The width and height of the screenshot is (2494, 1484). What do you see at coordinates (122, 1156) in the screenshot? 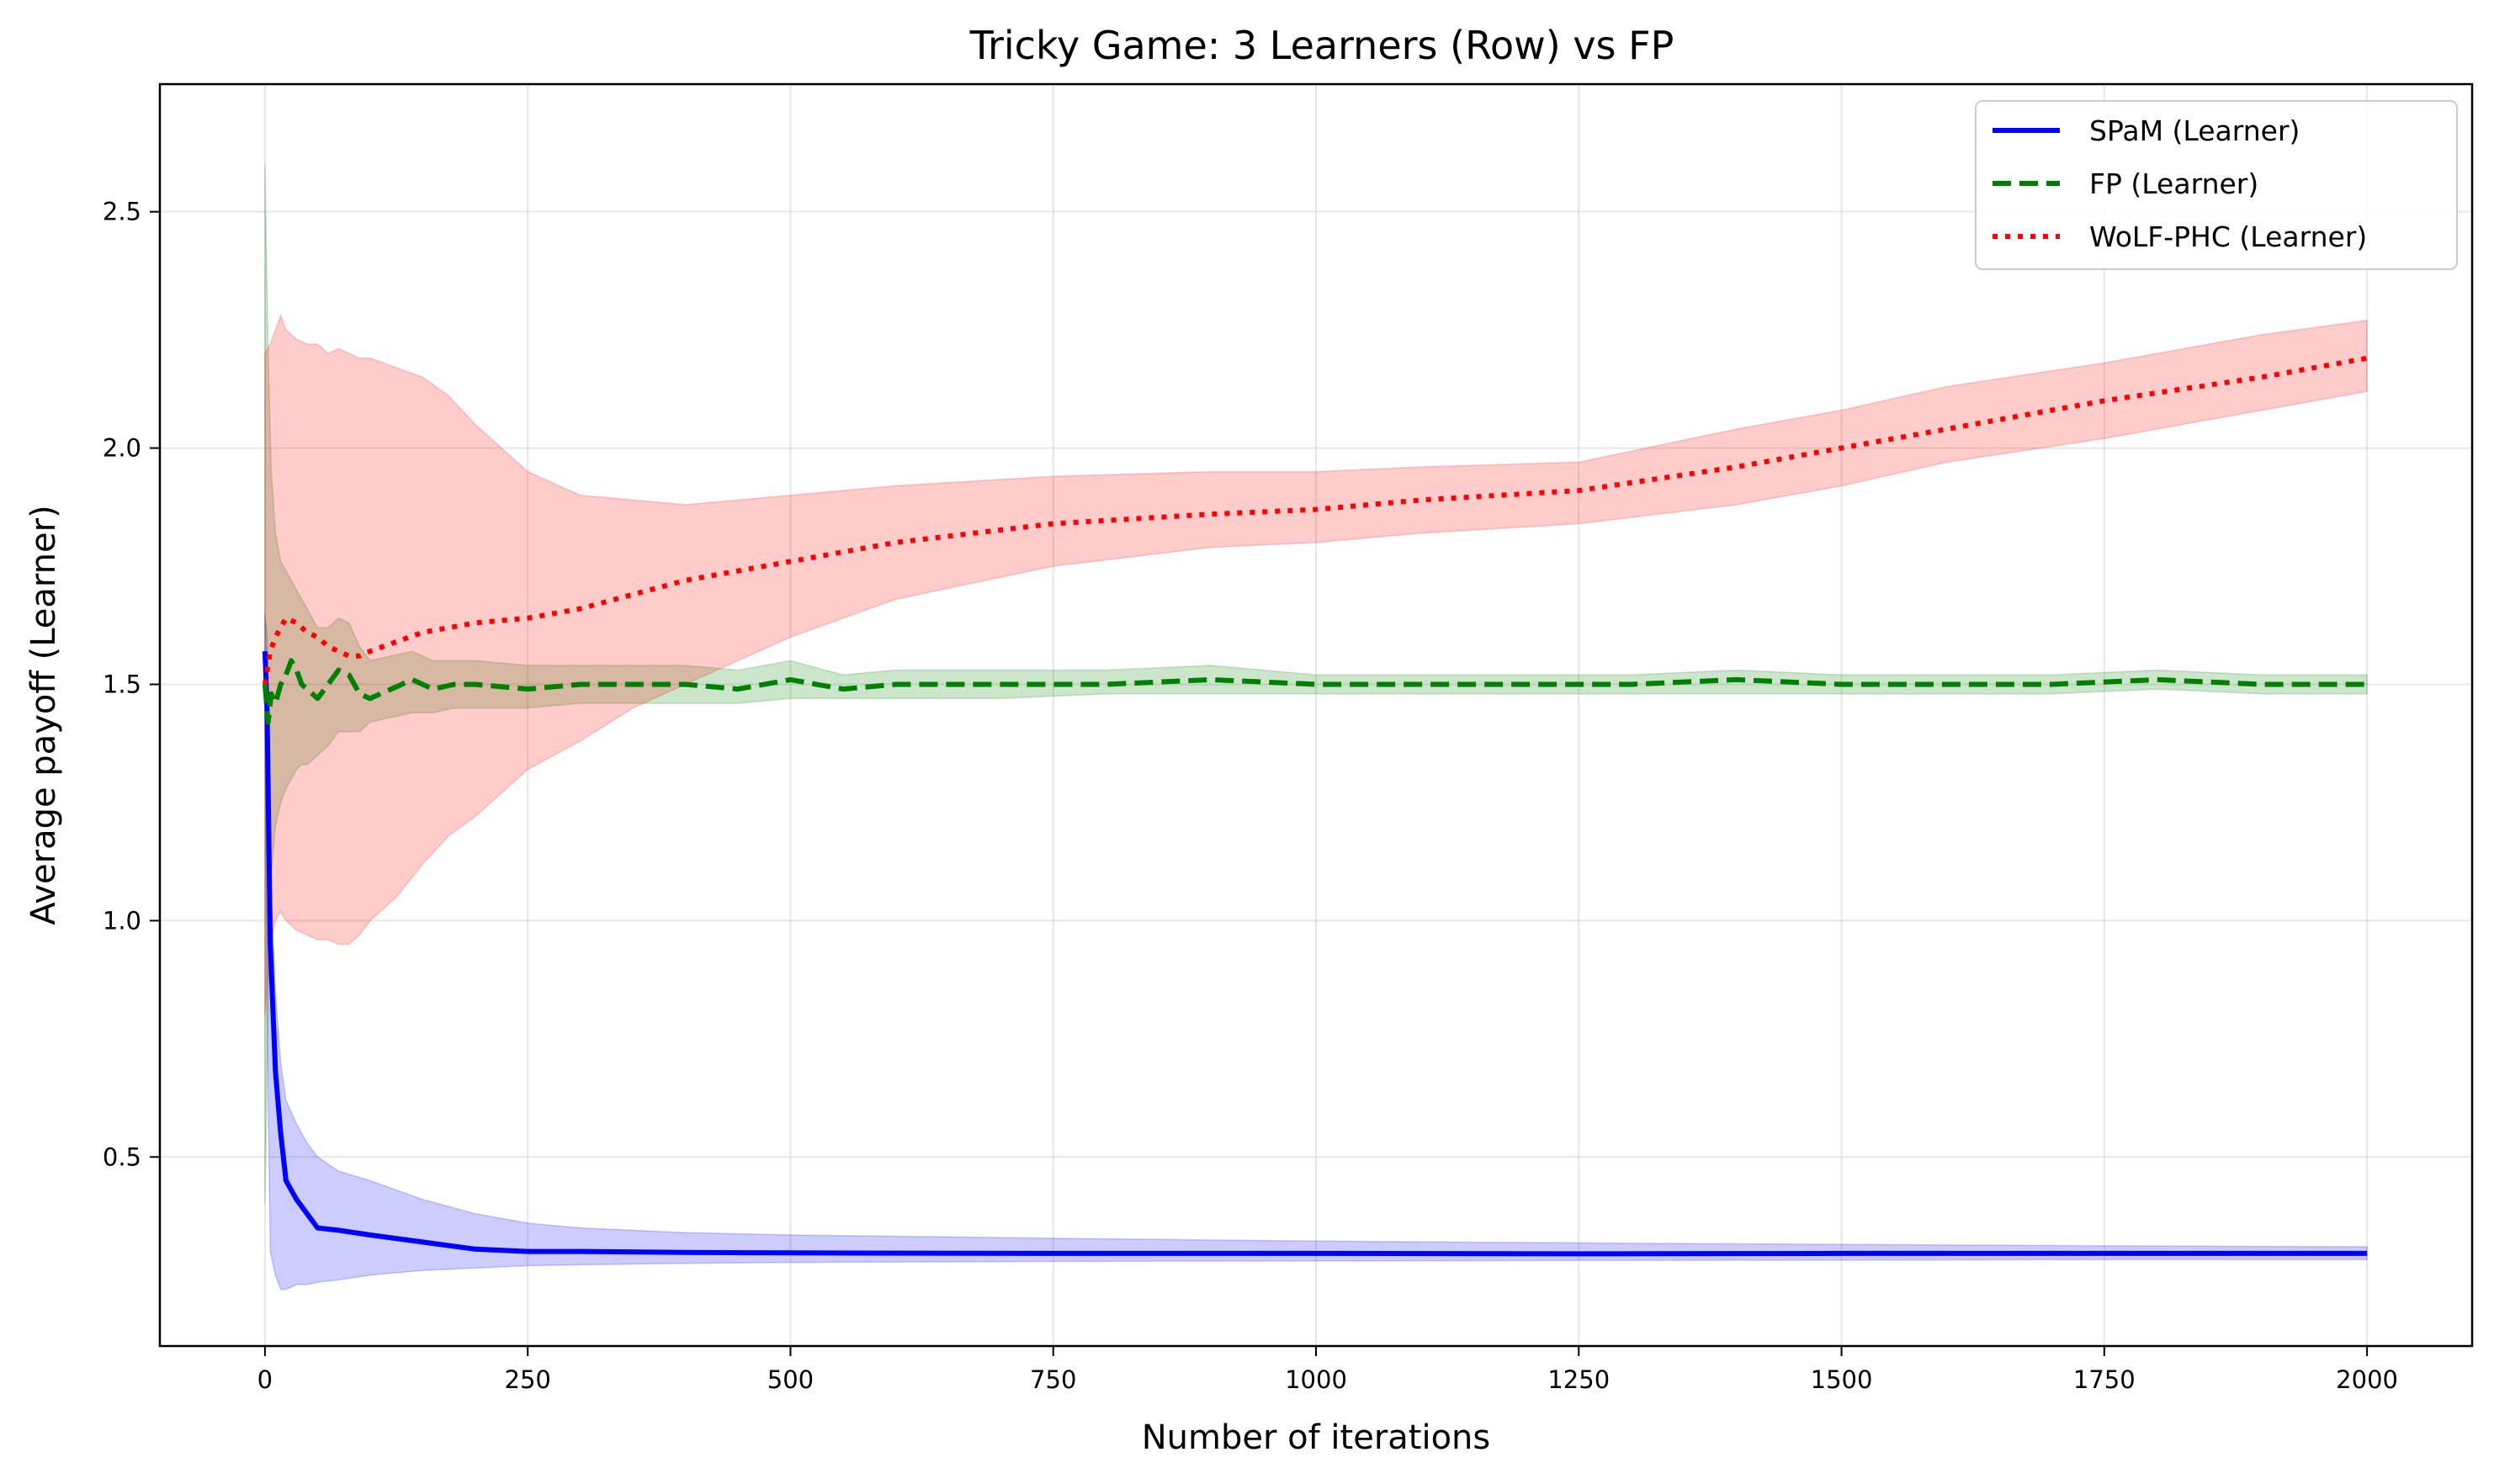
I see `y-tick-label: 0.5` at bounding box center [122, 1156].